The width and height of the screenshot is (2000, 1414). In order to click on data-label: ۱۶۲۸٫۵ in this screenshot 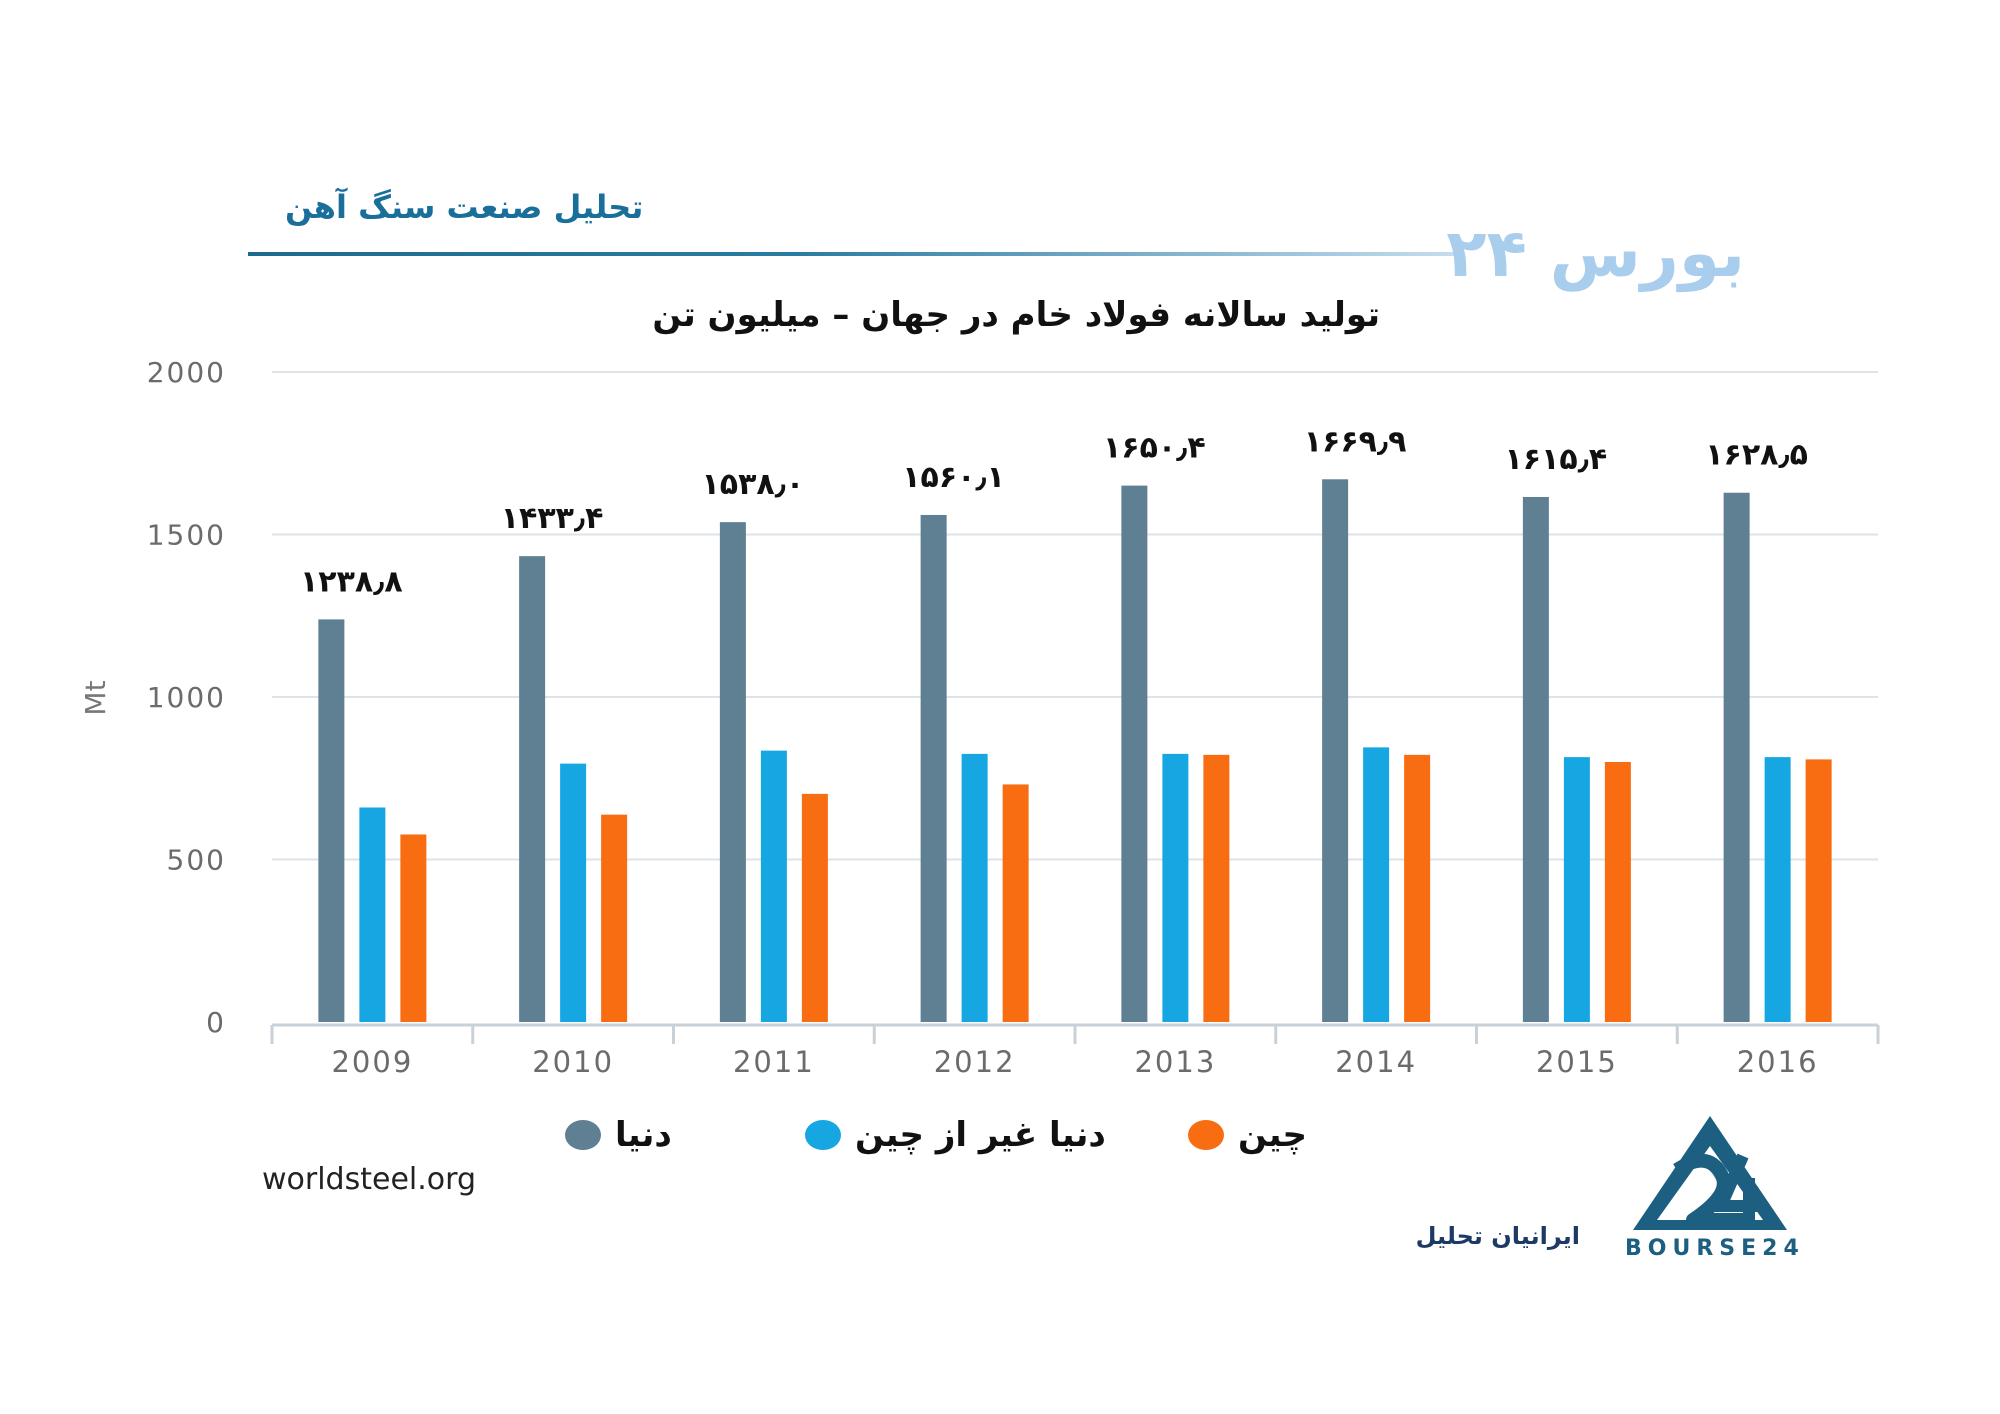, I will do `click(1756, 455)`.